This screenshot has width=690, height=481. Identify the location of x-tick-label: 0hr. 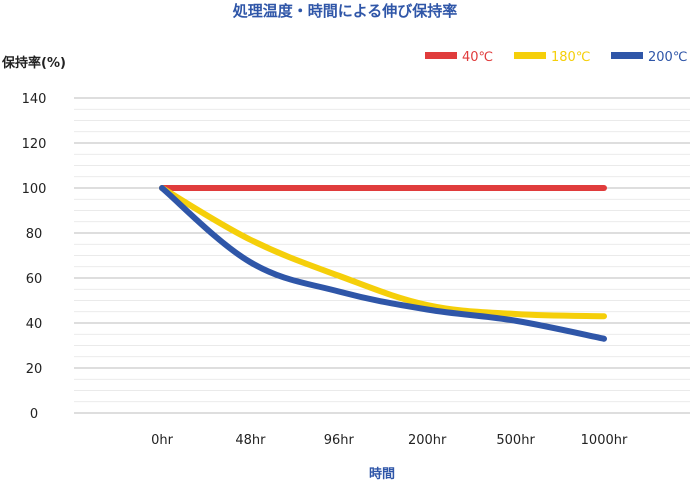
(162, 440).